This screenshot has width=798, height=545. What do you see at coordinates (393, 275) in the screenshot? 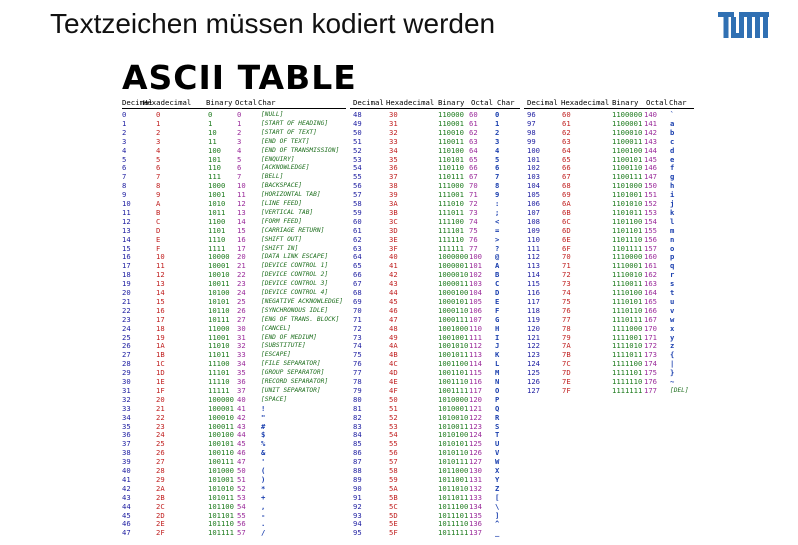
I see `cell-hex: 42` at bounding box center [393, 275].